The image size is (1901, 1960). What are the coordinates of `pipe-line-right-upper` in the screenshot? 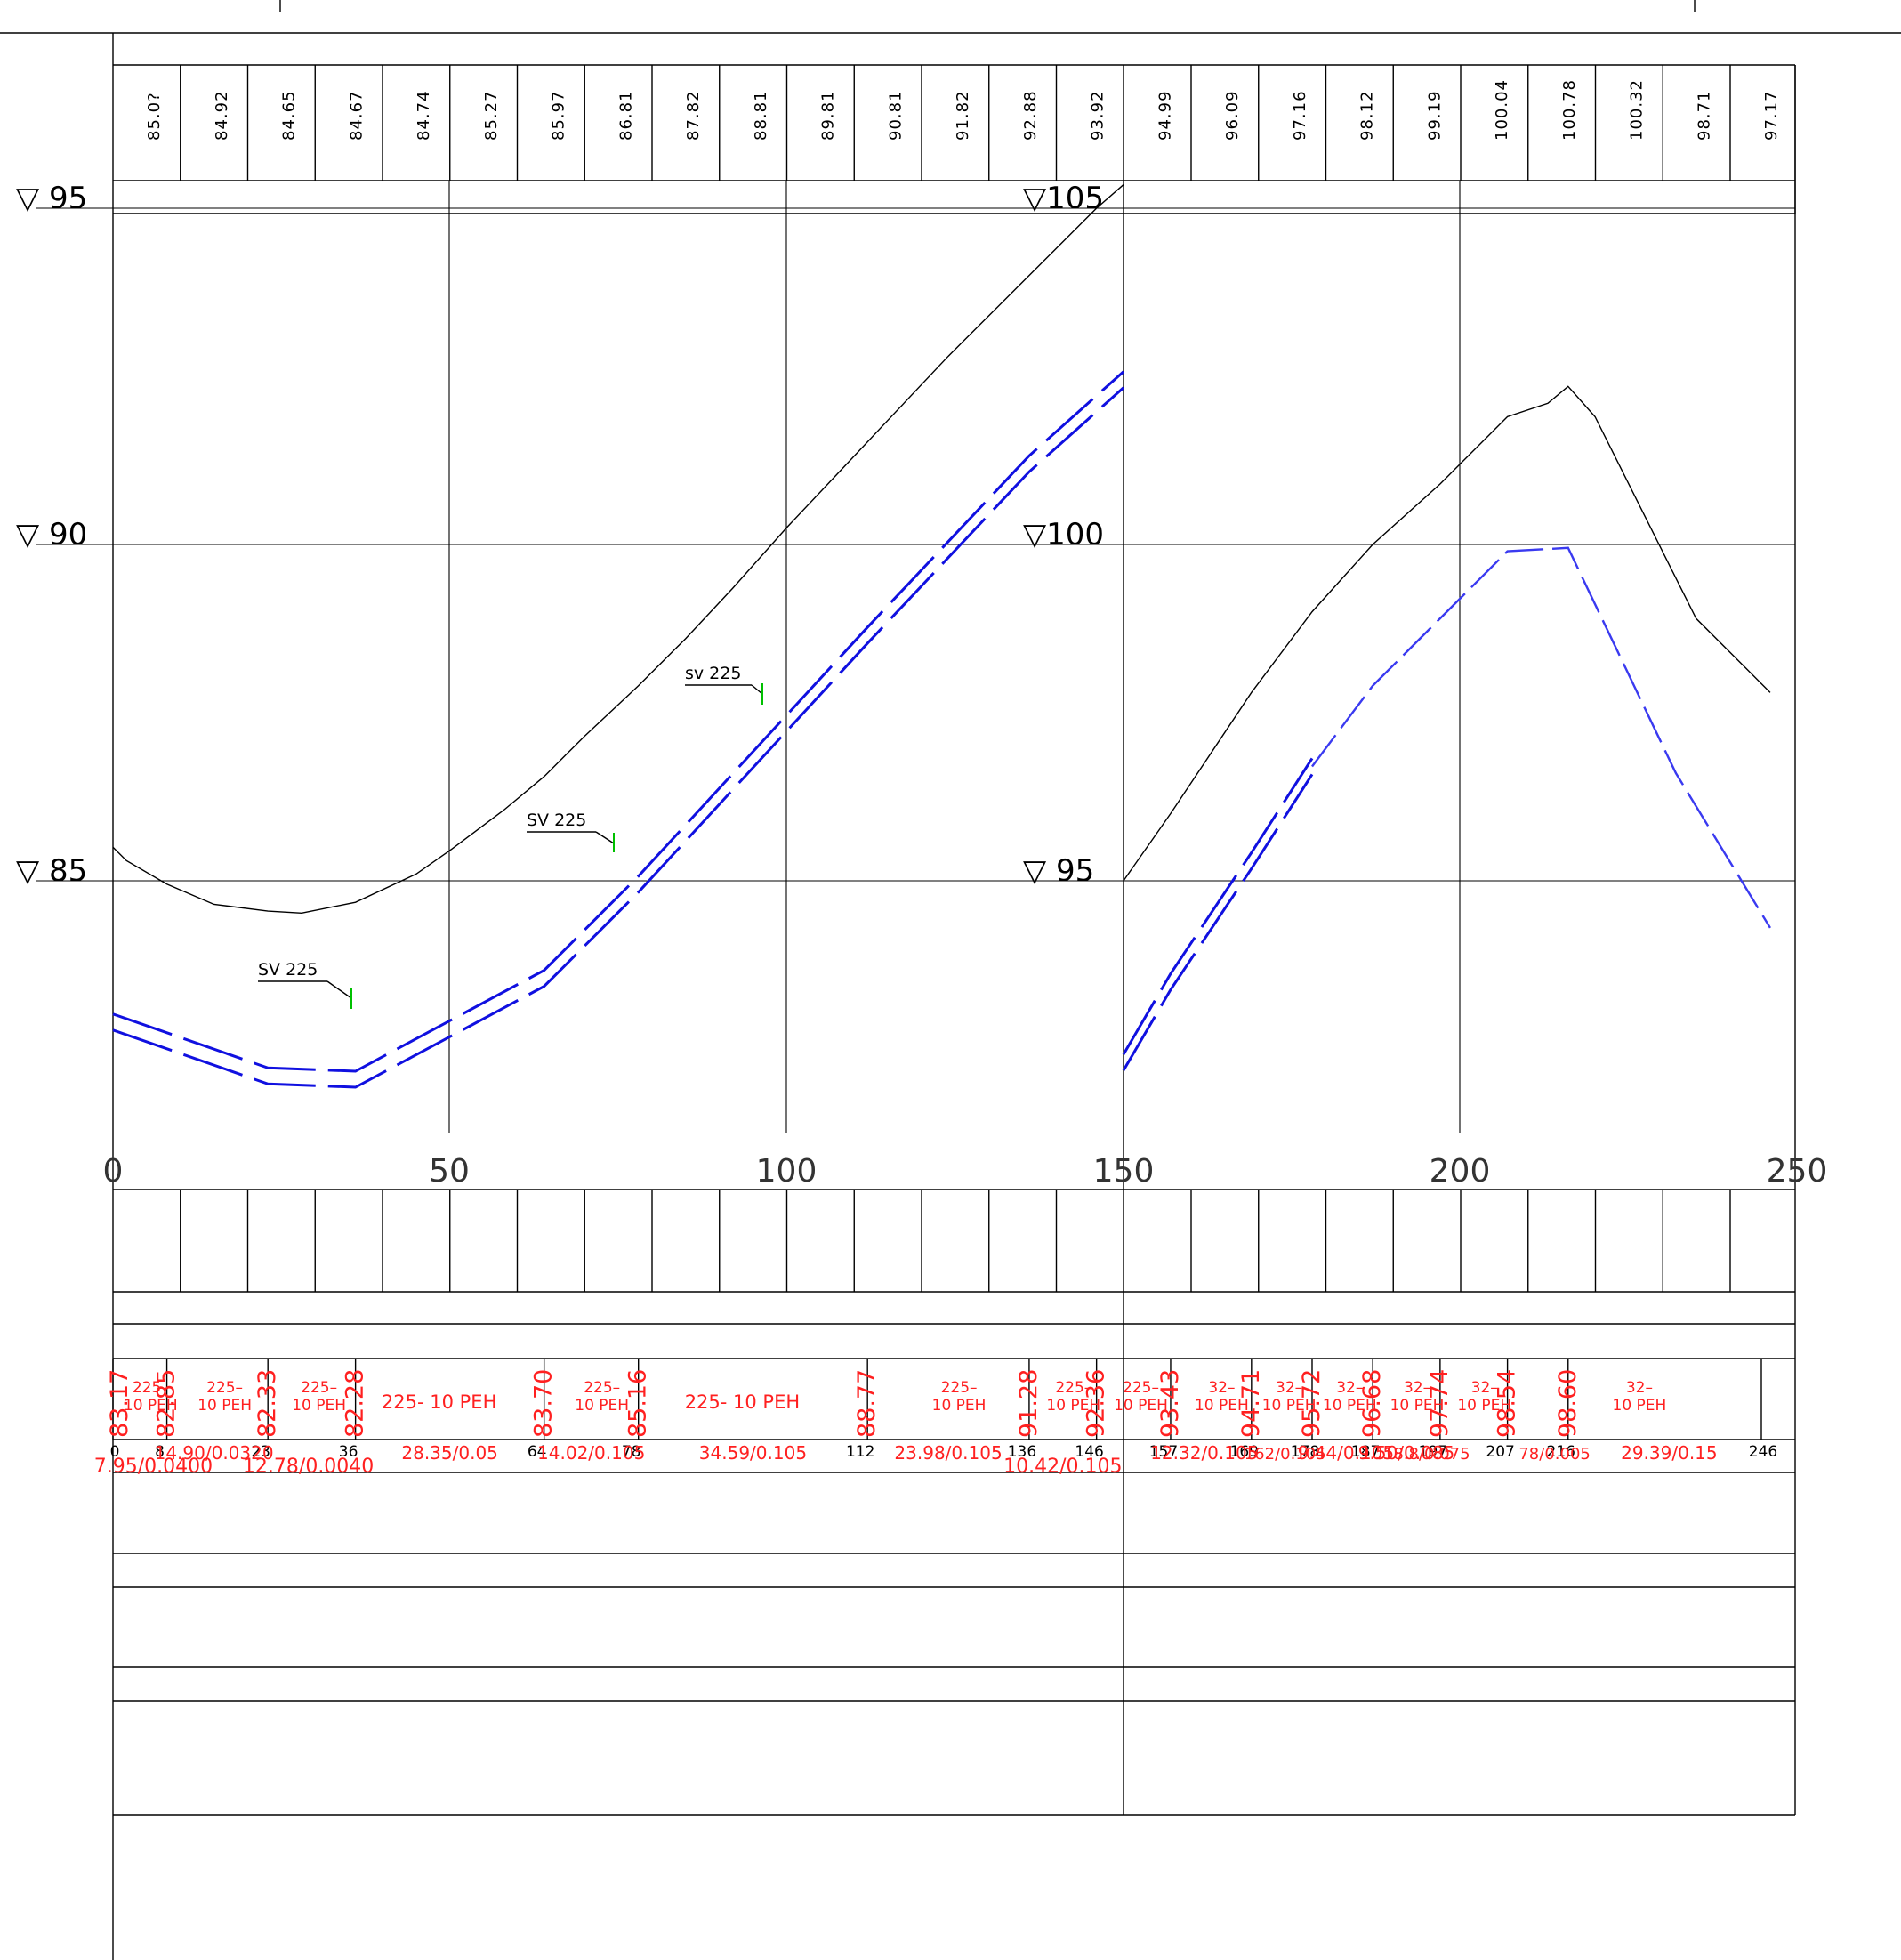 It's located at (1218, 906).